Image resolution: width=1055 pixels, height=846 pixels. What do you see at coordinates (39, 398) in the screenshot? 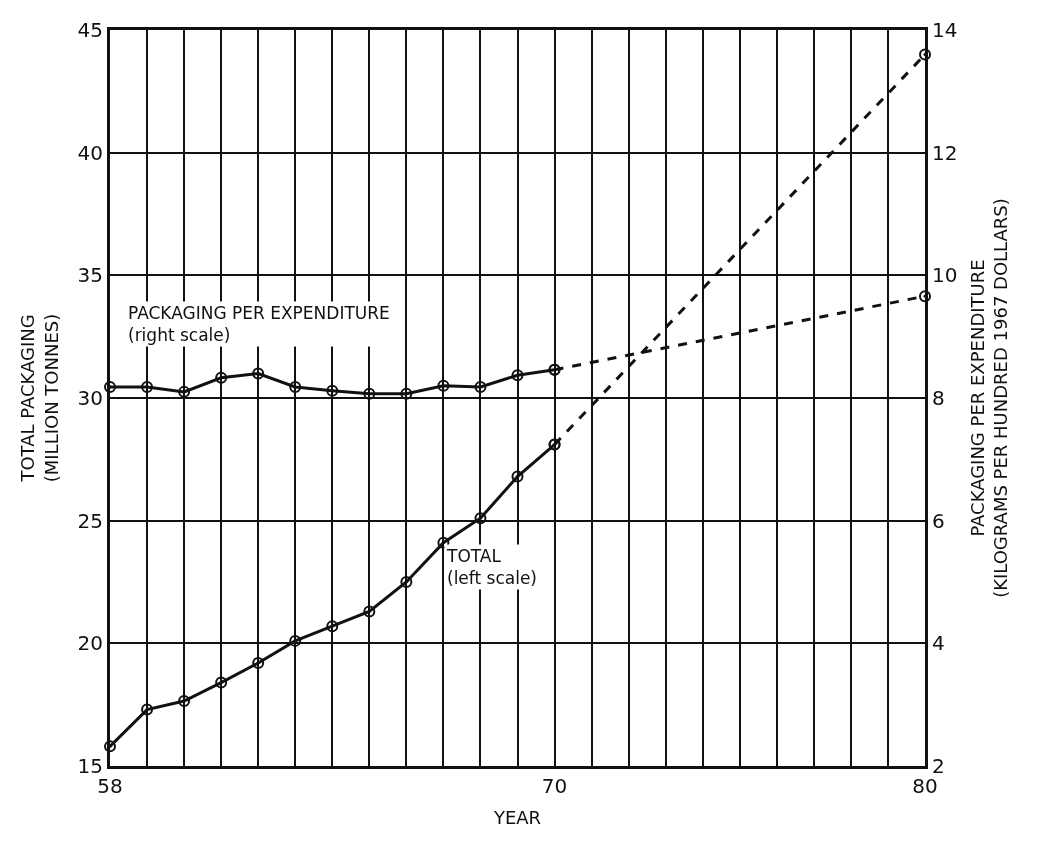
I see `y-axis-title: TOTAL PACKAGING (MILLION TONNES)` at bounding box center [39, 398].